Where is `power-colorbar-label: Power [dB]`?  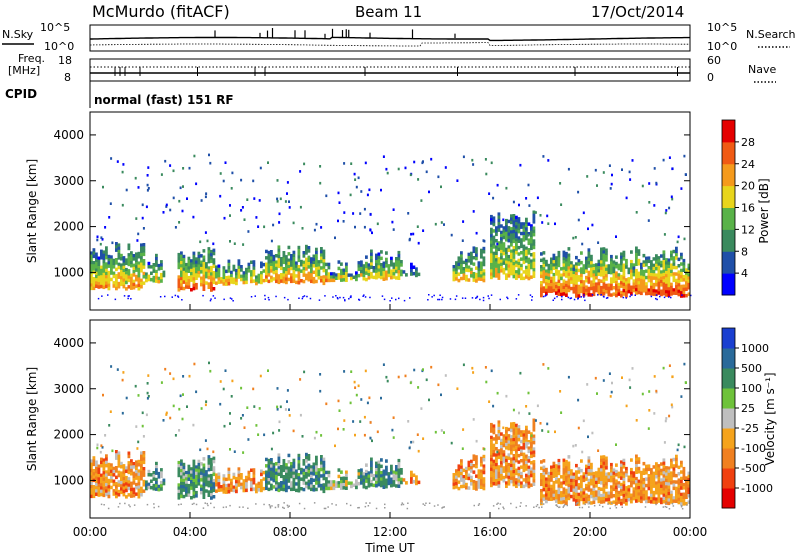
power-colorbar-label: Power [dB] is located at coordinates (764, 210).